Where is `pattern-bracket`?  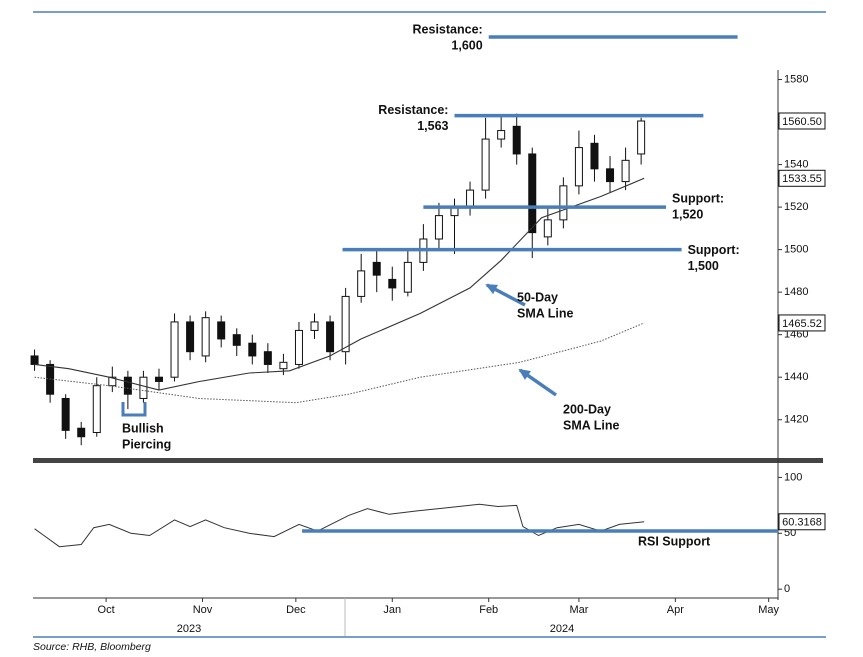 pattern-bracket is located at coordinates (134, 409).